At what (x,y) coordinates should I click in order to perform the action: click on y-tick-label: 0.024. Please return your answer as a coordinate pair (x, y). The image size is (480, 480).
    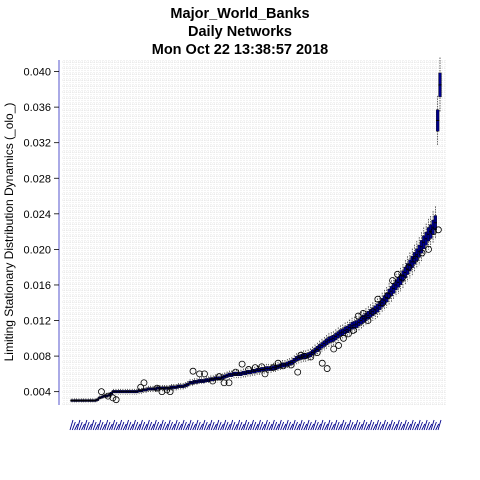
    Looking at the image, I should click on (37, 215).